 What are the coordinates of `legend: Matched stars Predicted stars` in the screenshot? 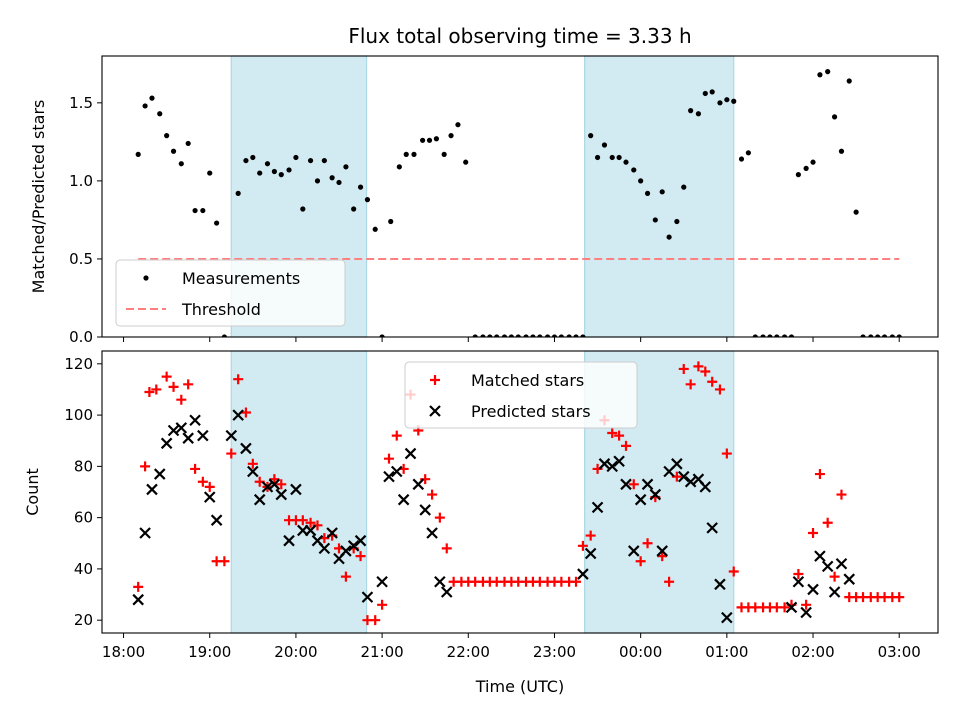 It's located at (521, 395).